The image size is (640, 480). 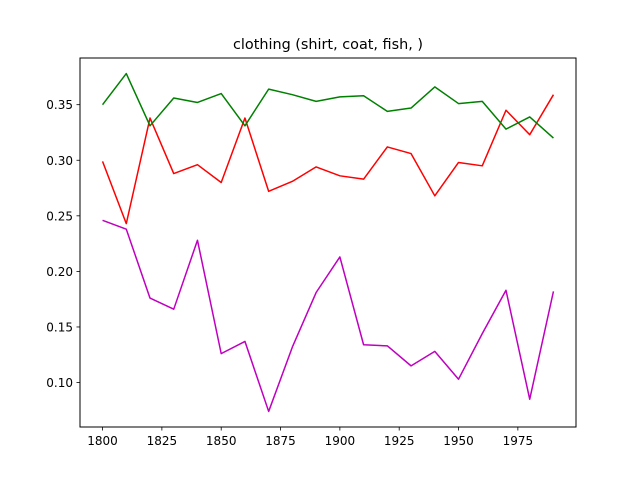 I want to click on y-tick-label: 0.30, so click(x=59, y=161).